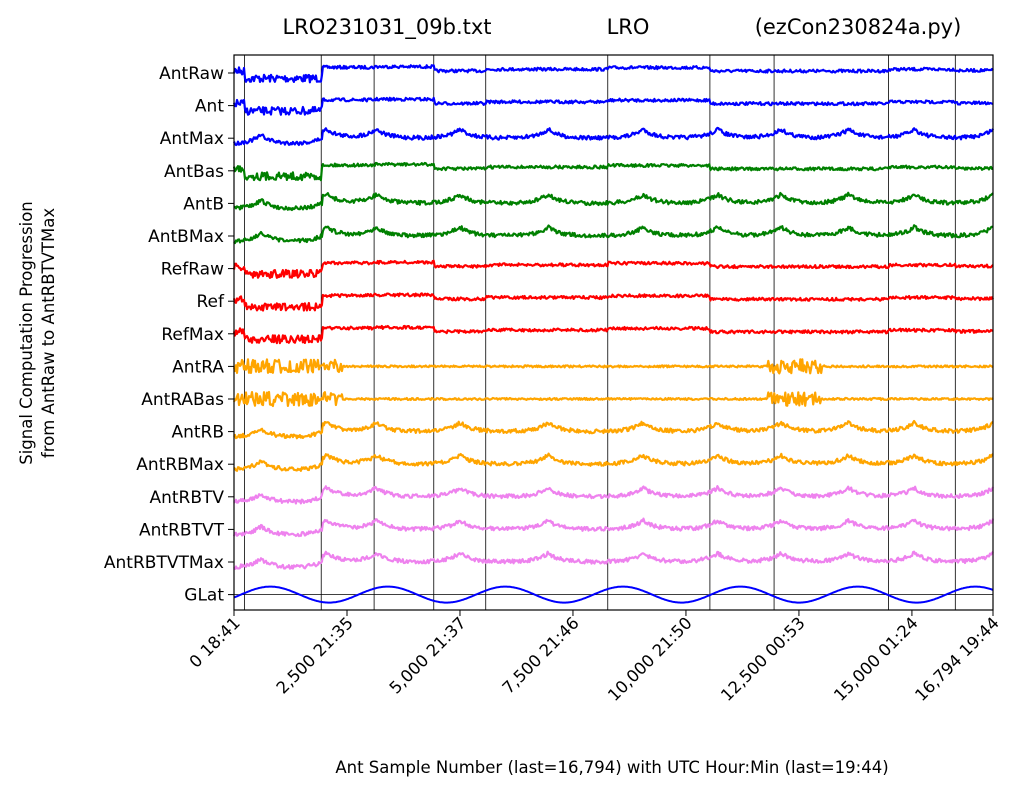 Image resolution: width=1024 pixels, height=793 pixels. What do you see at coordinates (194, 172) in the screenshot?
I see `y-tick-label-antbas: AntBas` at bounding box center [194, 172].